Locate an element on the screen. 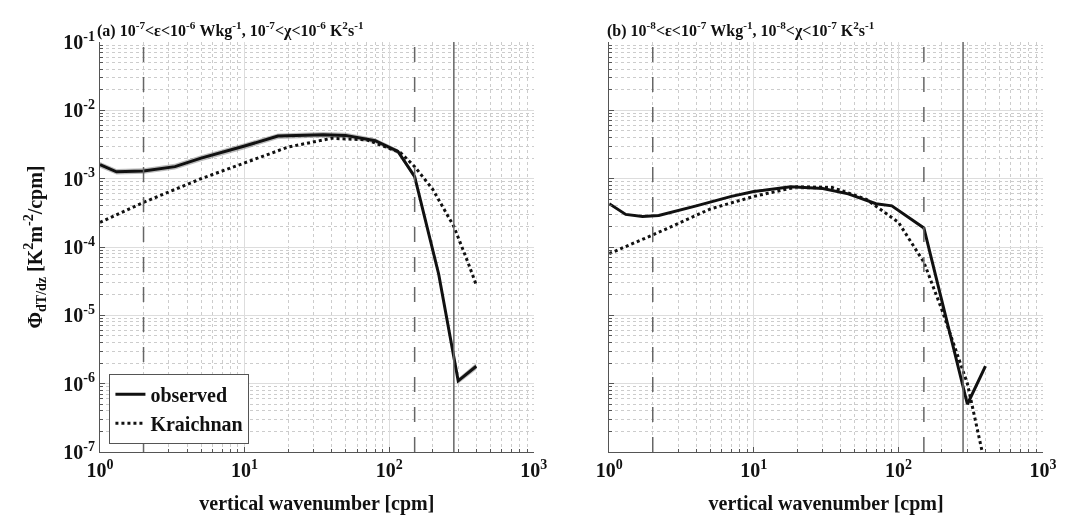 This screenshot has height=522, width=1068. y-tick-label: 10$^{-2}$ is located at coordinates (79, 109).